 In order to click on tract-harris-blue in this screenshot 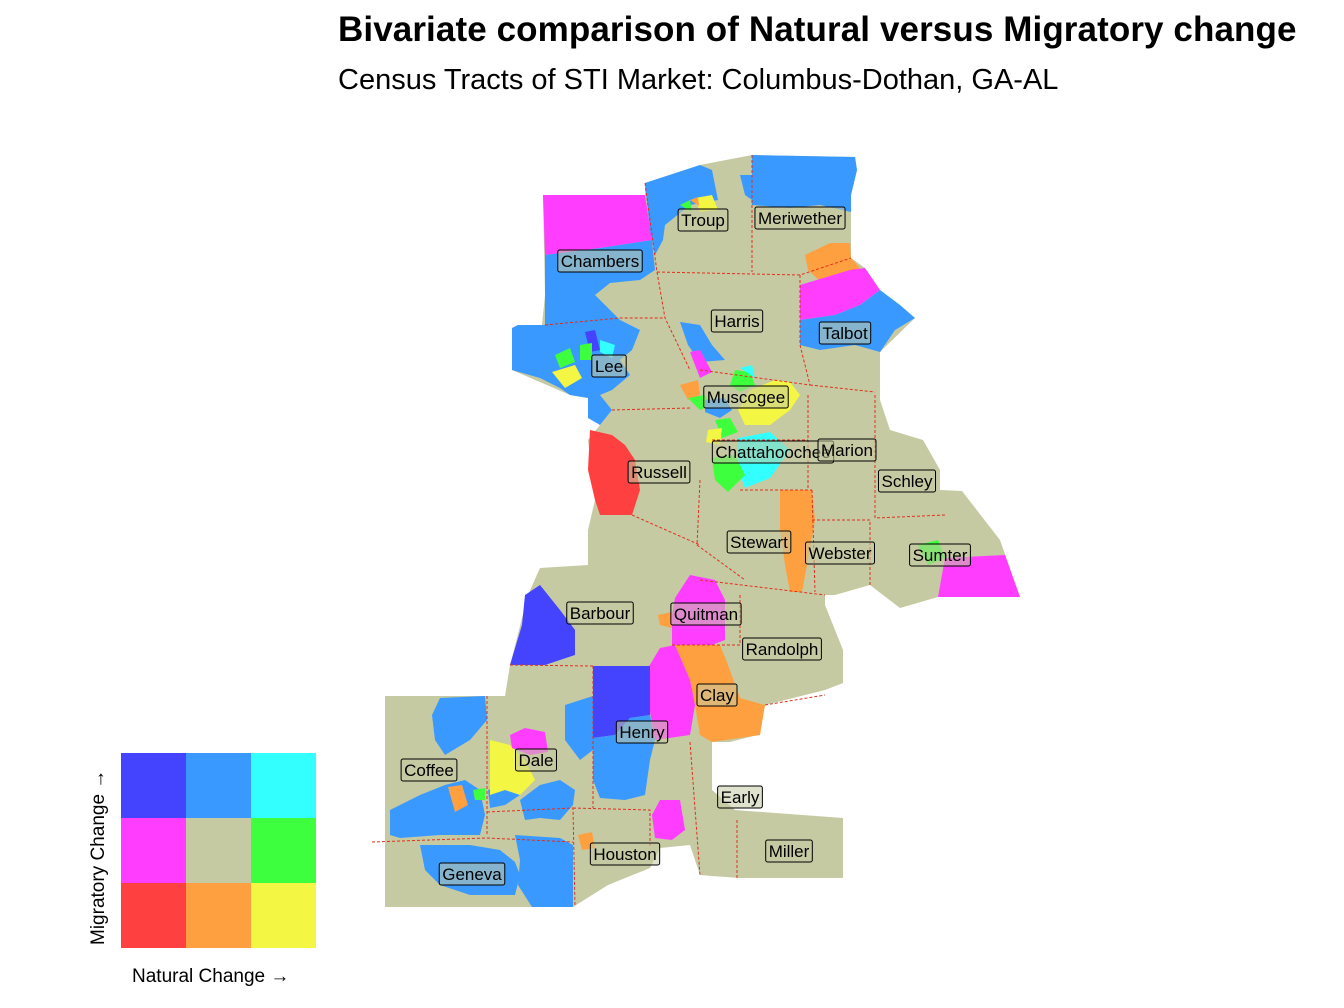, I will do `click(702, 342)`.